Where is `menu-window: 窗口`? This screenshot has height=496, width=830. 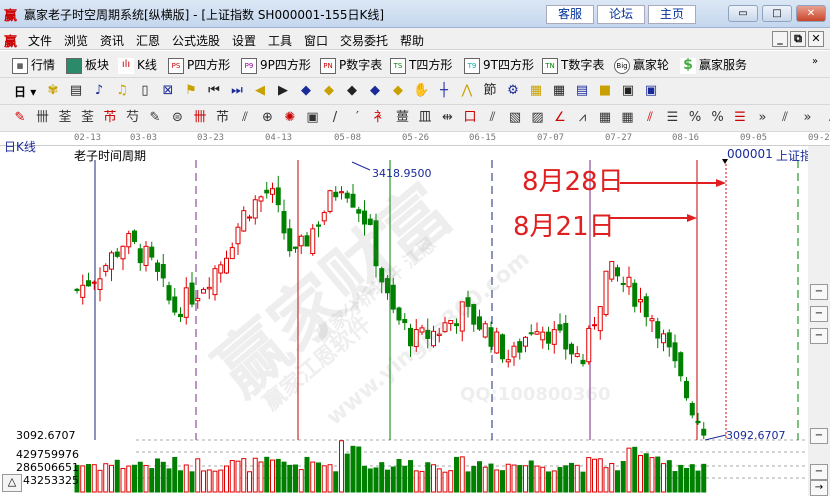
menu-window: 窗口 is located at coordinates (316, 41).